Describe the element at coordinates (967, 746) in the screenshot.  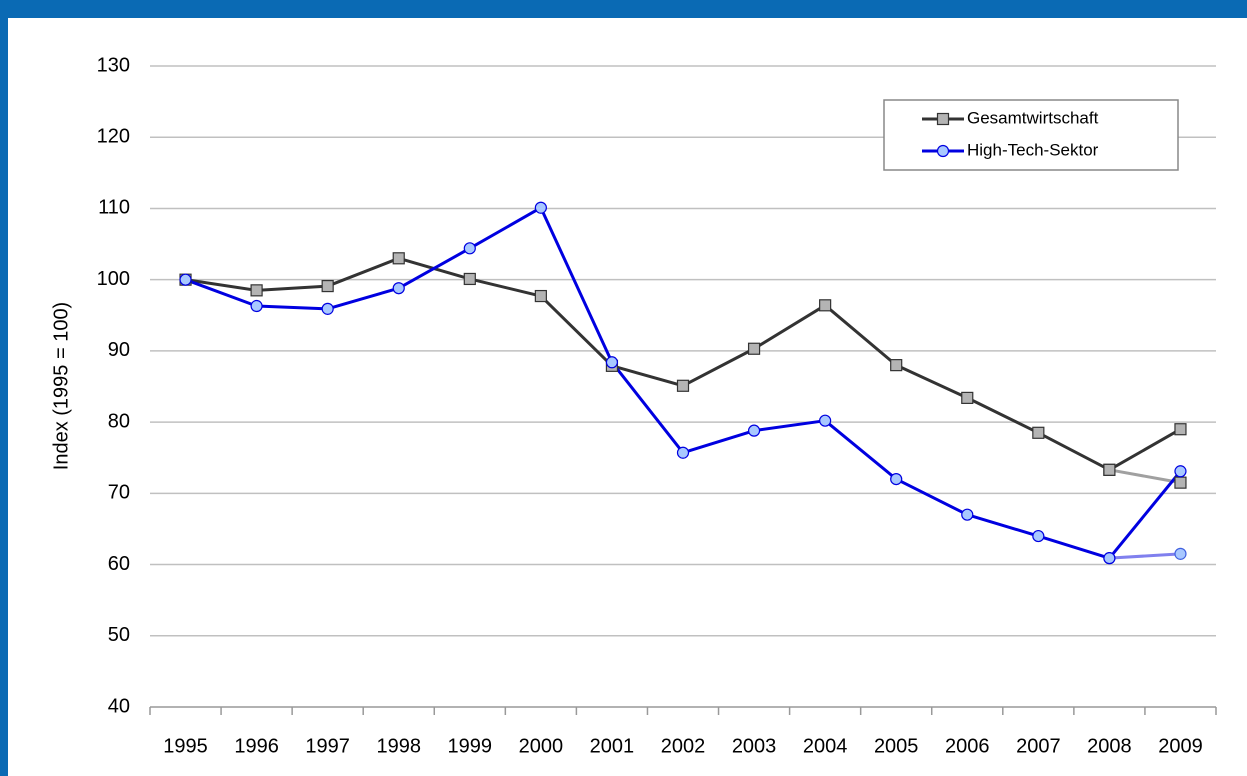
I see `x-tick-label: 2006` at that location.